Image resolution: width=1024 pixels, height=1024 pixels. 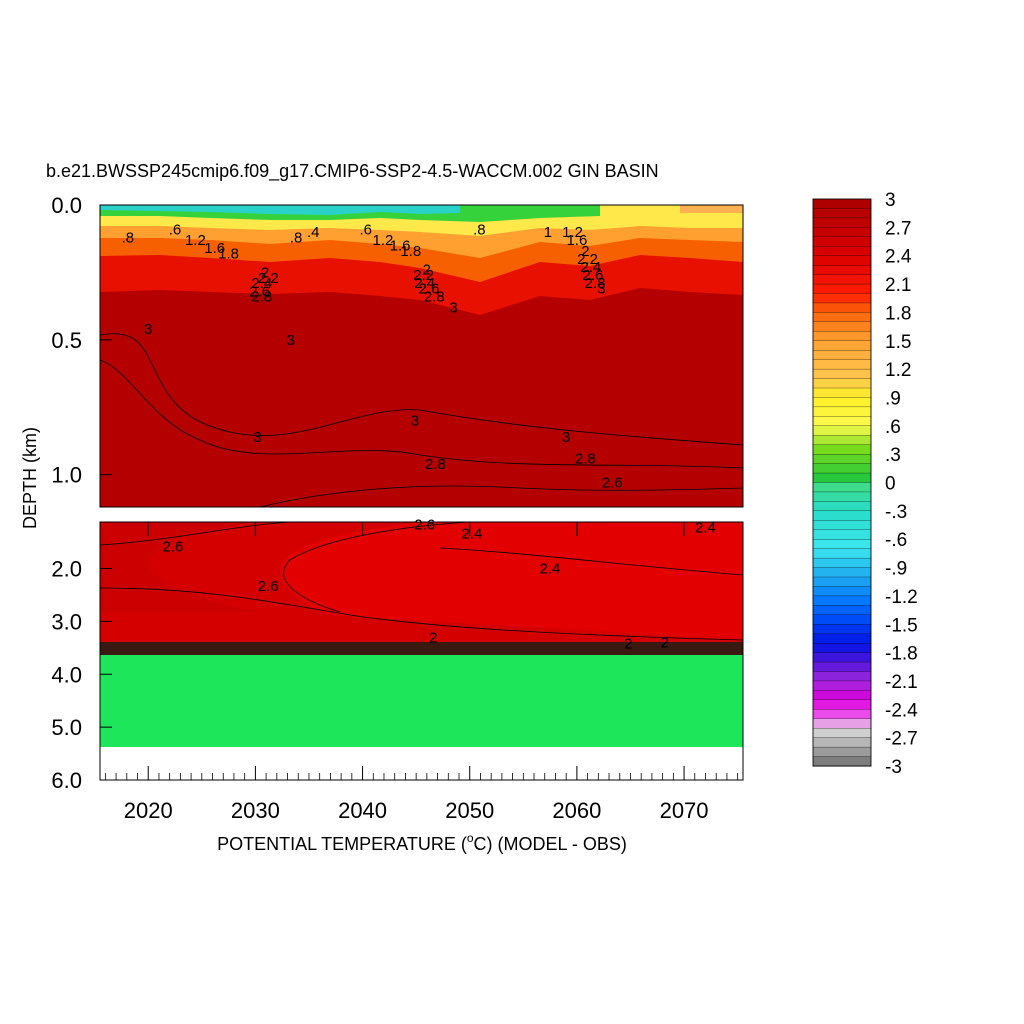 I want to click on isotherm-2-6-lower, so click(x=285, y=567).